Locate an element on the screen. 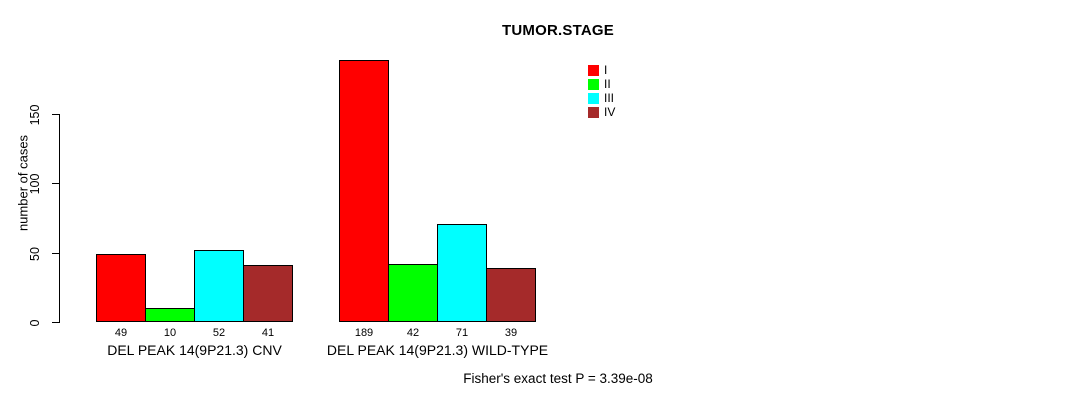 Image resolution: width=1090 pixels, height=400 pixels. legend-swatch-iii is located at coordinates (593, 98).